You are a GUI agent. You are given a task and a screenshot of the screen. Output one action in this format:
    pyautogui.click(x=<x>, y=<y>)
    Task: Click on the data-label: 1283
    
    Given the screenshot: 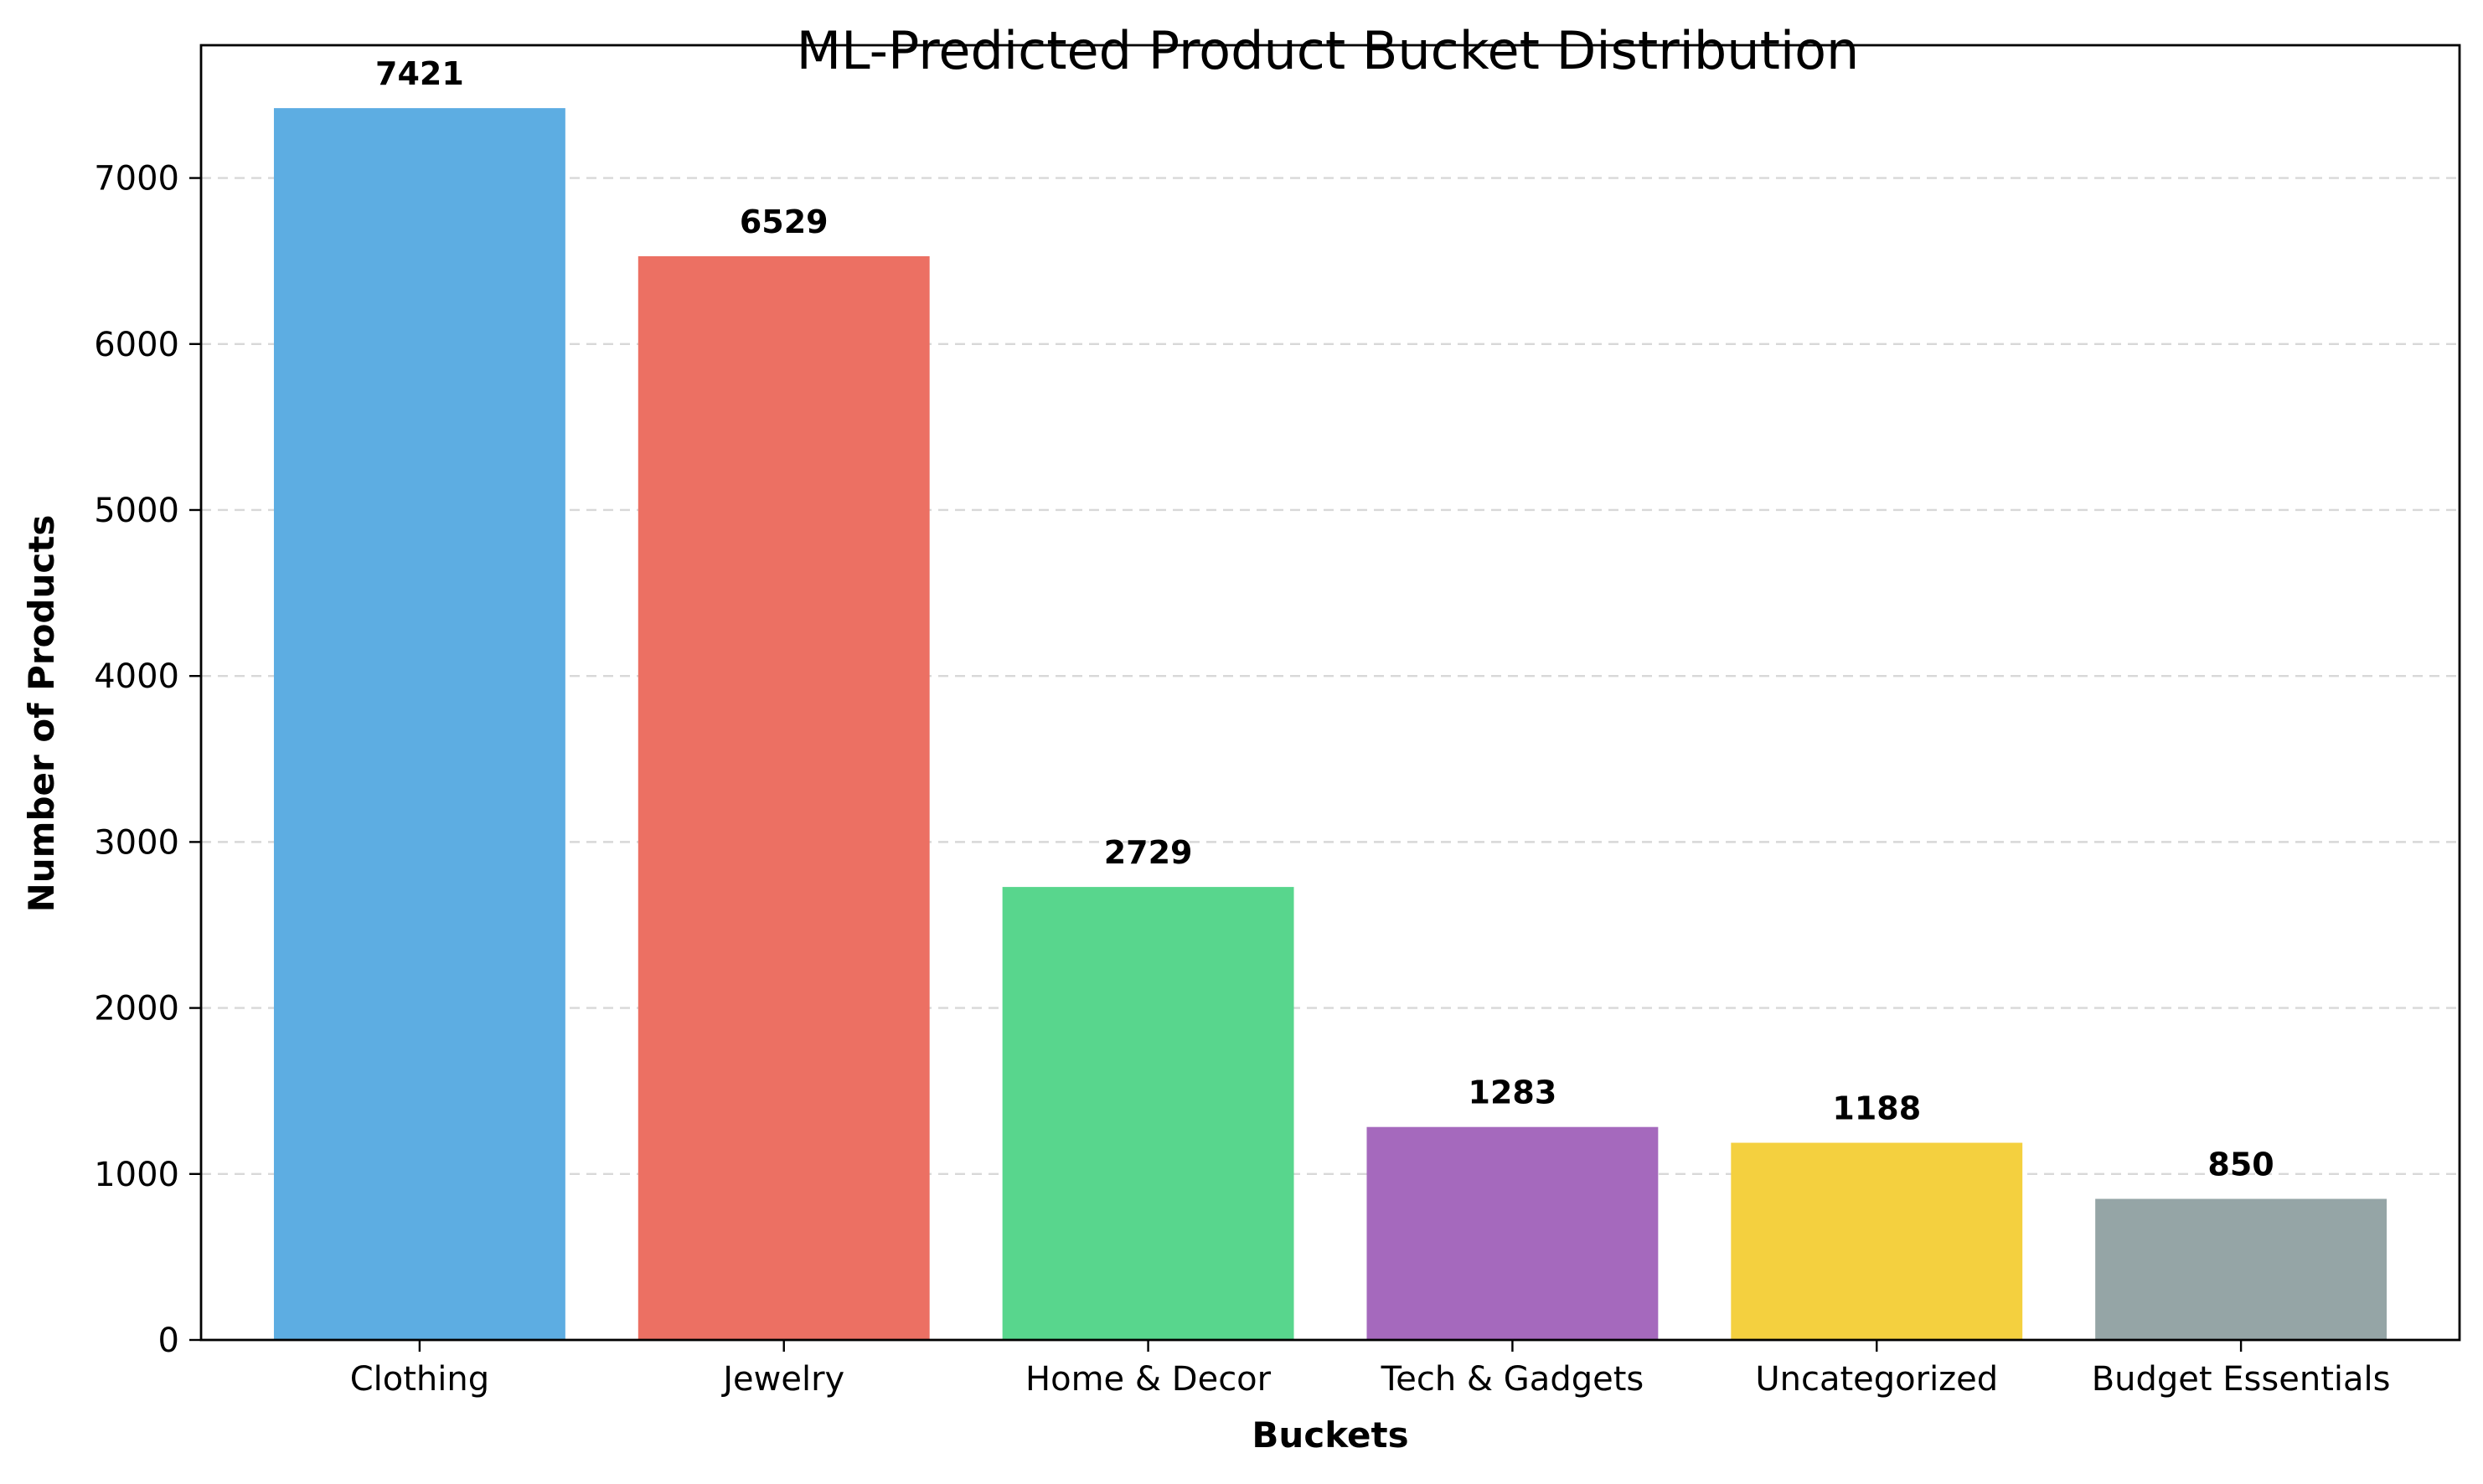 What is the action you would take?
    pyautogui.click(x=1513, y=1092)
    